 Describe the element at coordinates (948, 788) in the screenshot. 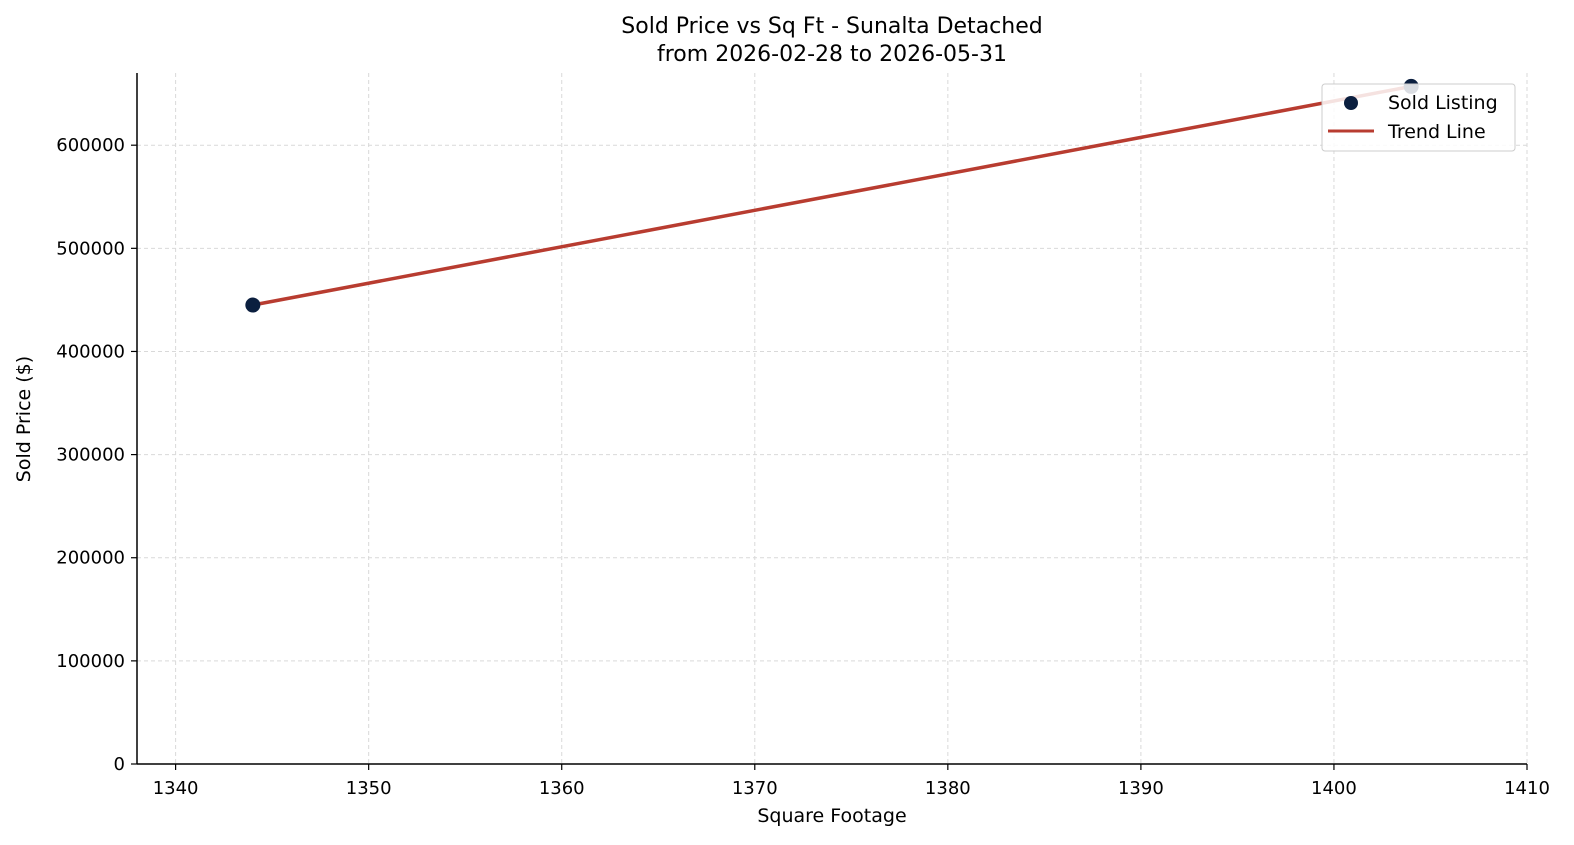

I see `x-tick-label: 1380` at that location.